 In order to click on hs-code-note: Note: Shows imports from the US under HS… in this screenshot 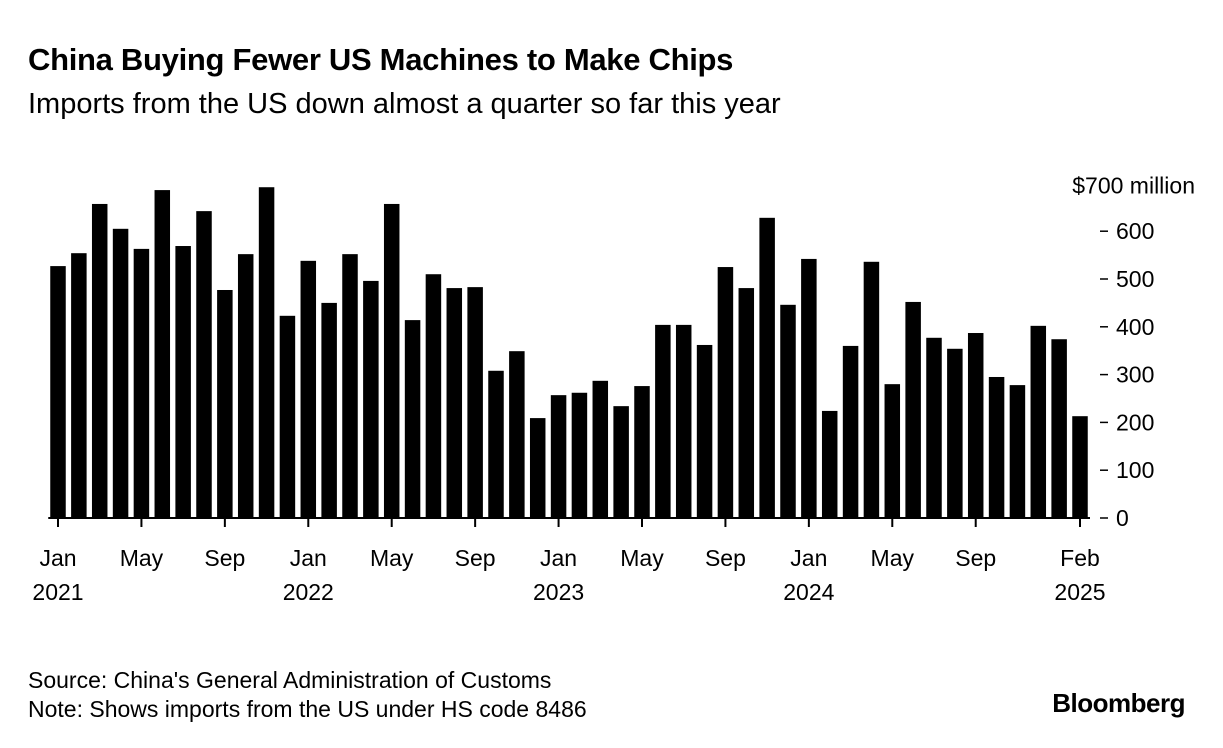, I will do `click(307, 709)`.